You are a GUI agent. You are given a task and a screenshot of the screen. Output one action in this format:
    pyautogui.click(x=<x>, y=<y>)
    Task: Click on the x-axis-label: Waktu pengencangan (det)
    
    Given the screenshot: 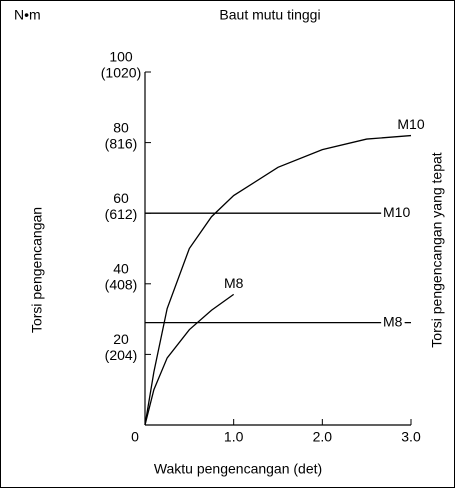 What is the action you would take?
    pyautogui.click(x=238, y=469)
    